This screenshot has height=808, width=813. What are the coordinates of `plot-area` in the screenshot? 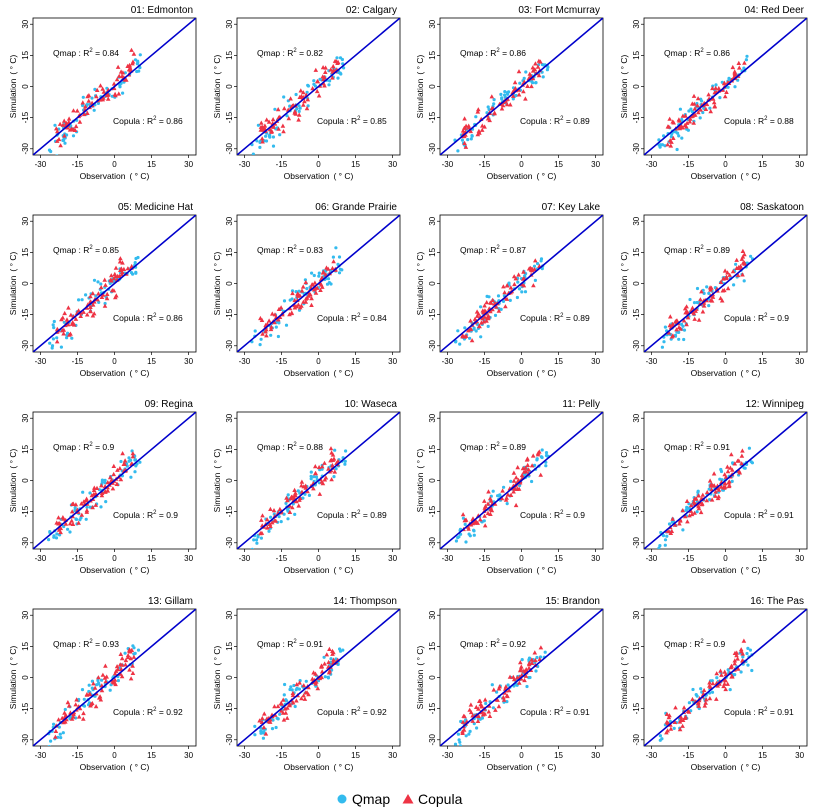 It's located at (521, 480).